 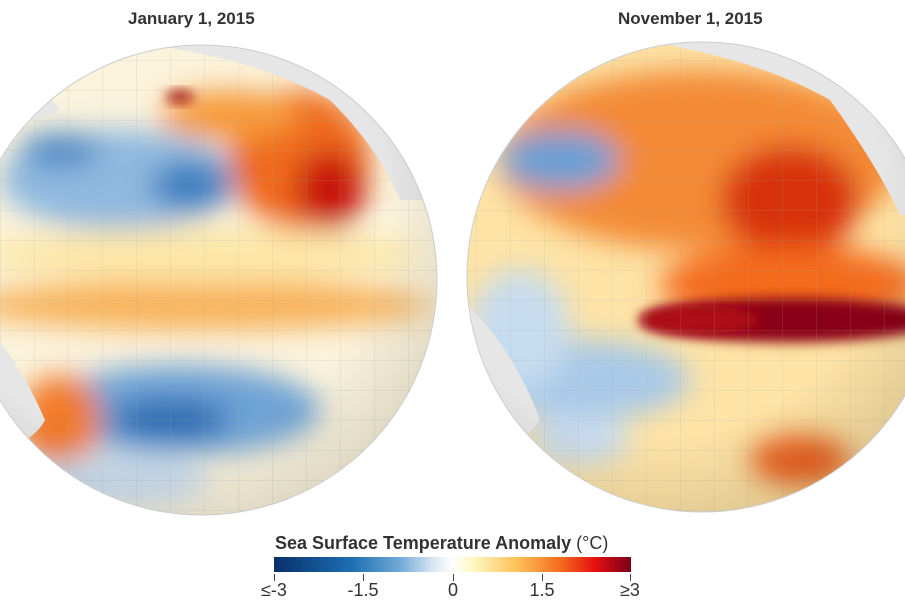 I want to click on legend-tick-label: ≤-3, so click(x=274, y=590).